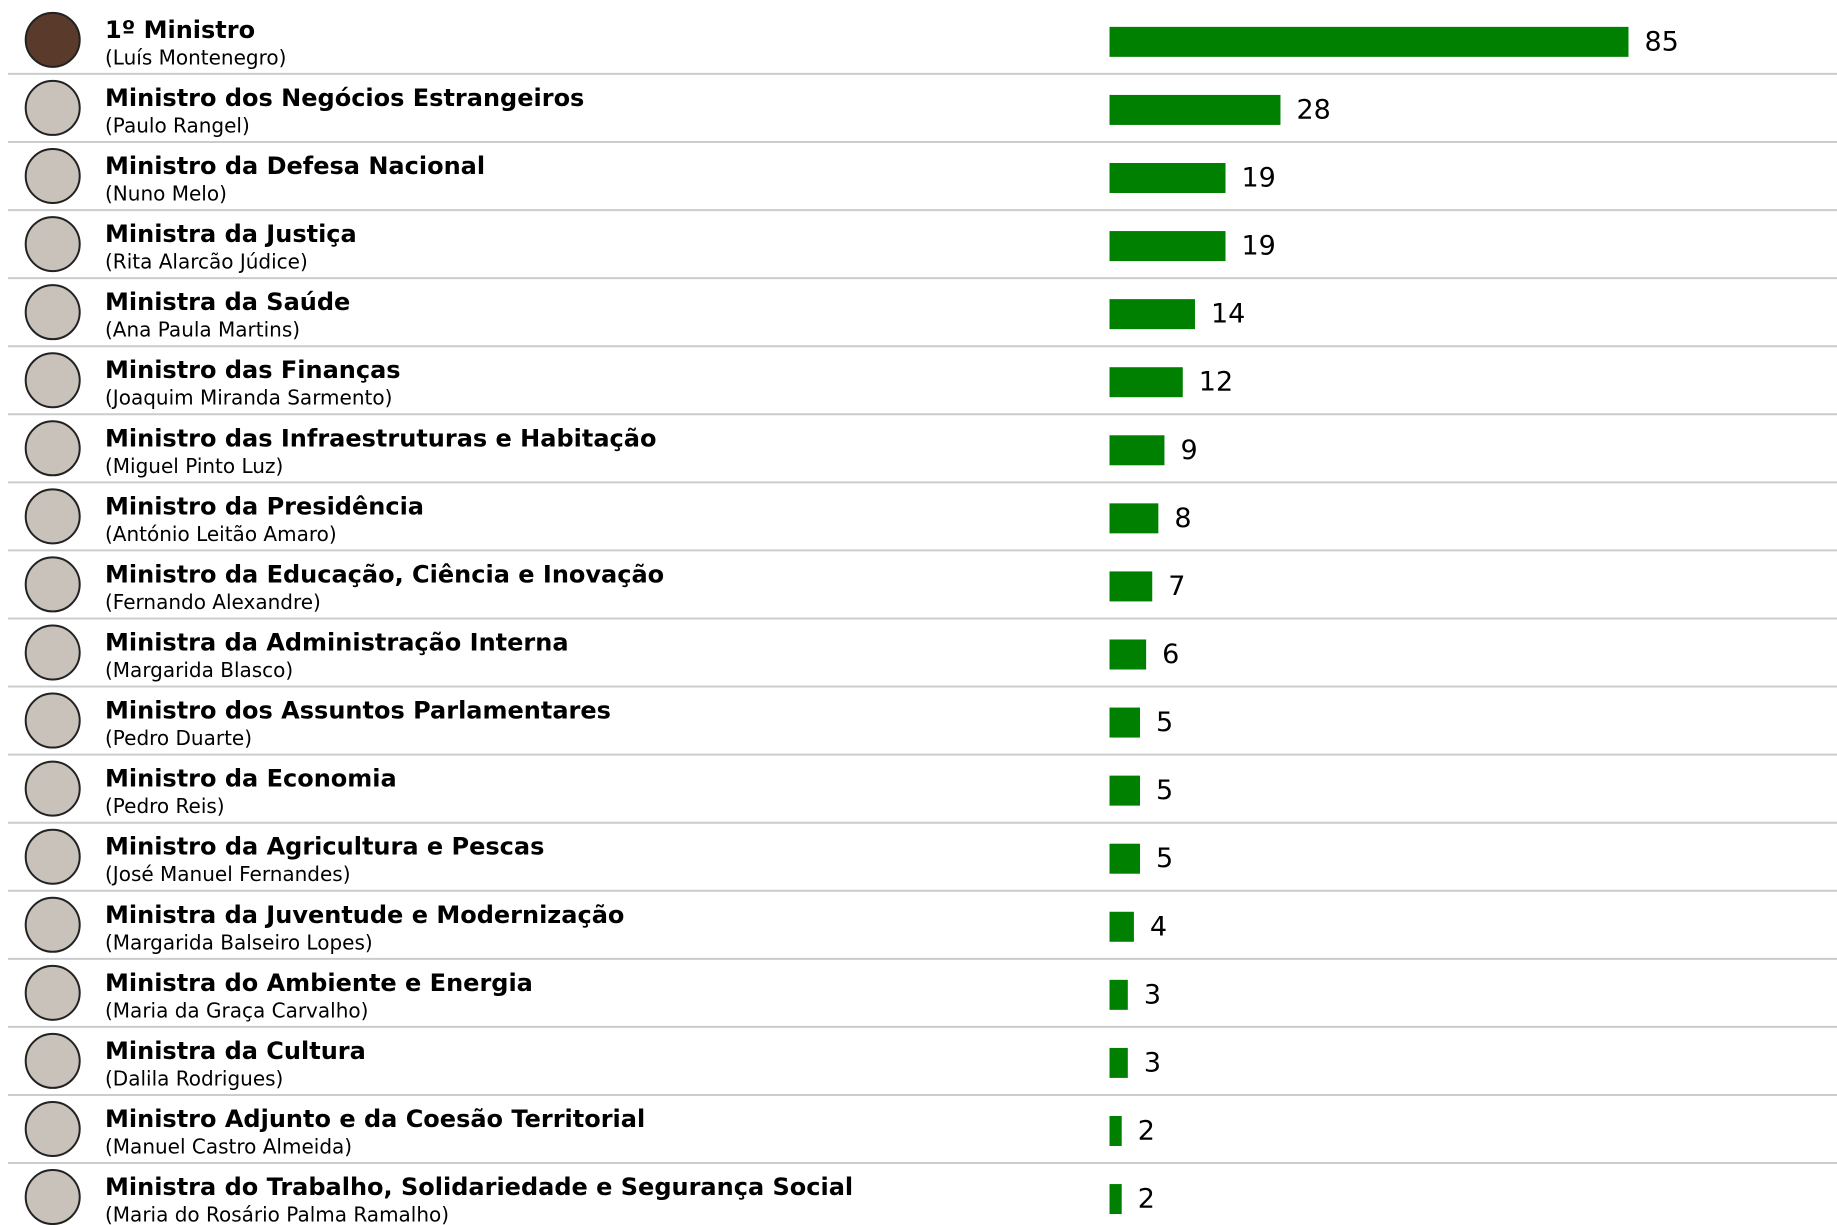  What do you see at coordinates (253, 370) in the screenshot?
I see `role-label: Ministro das Finanças` at bounding box center [253, 370].